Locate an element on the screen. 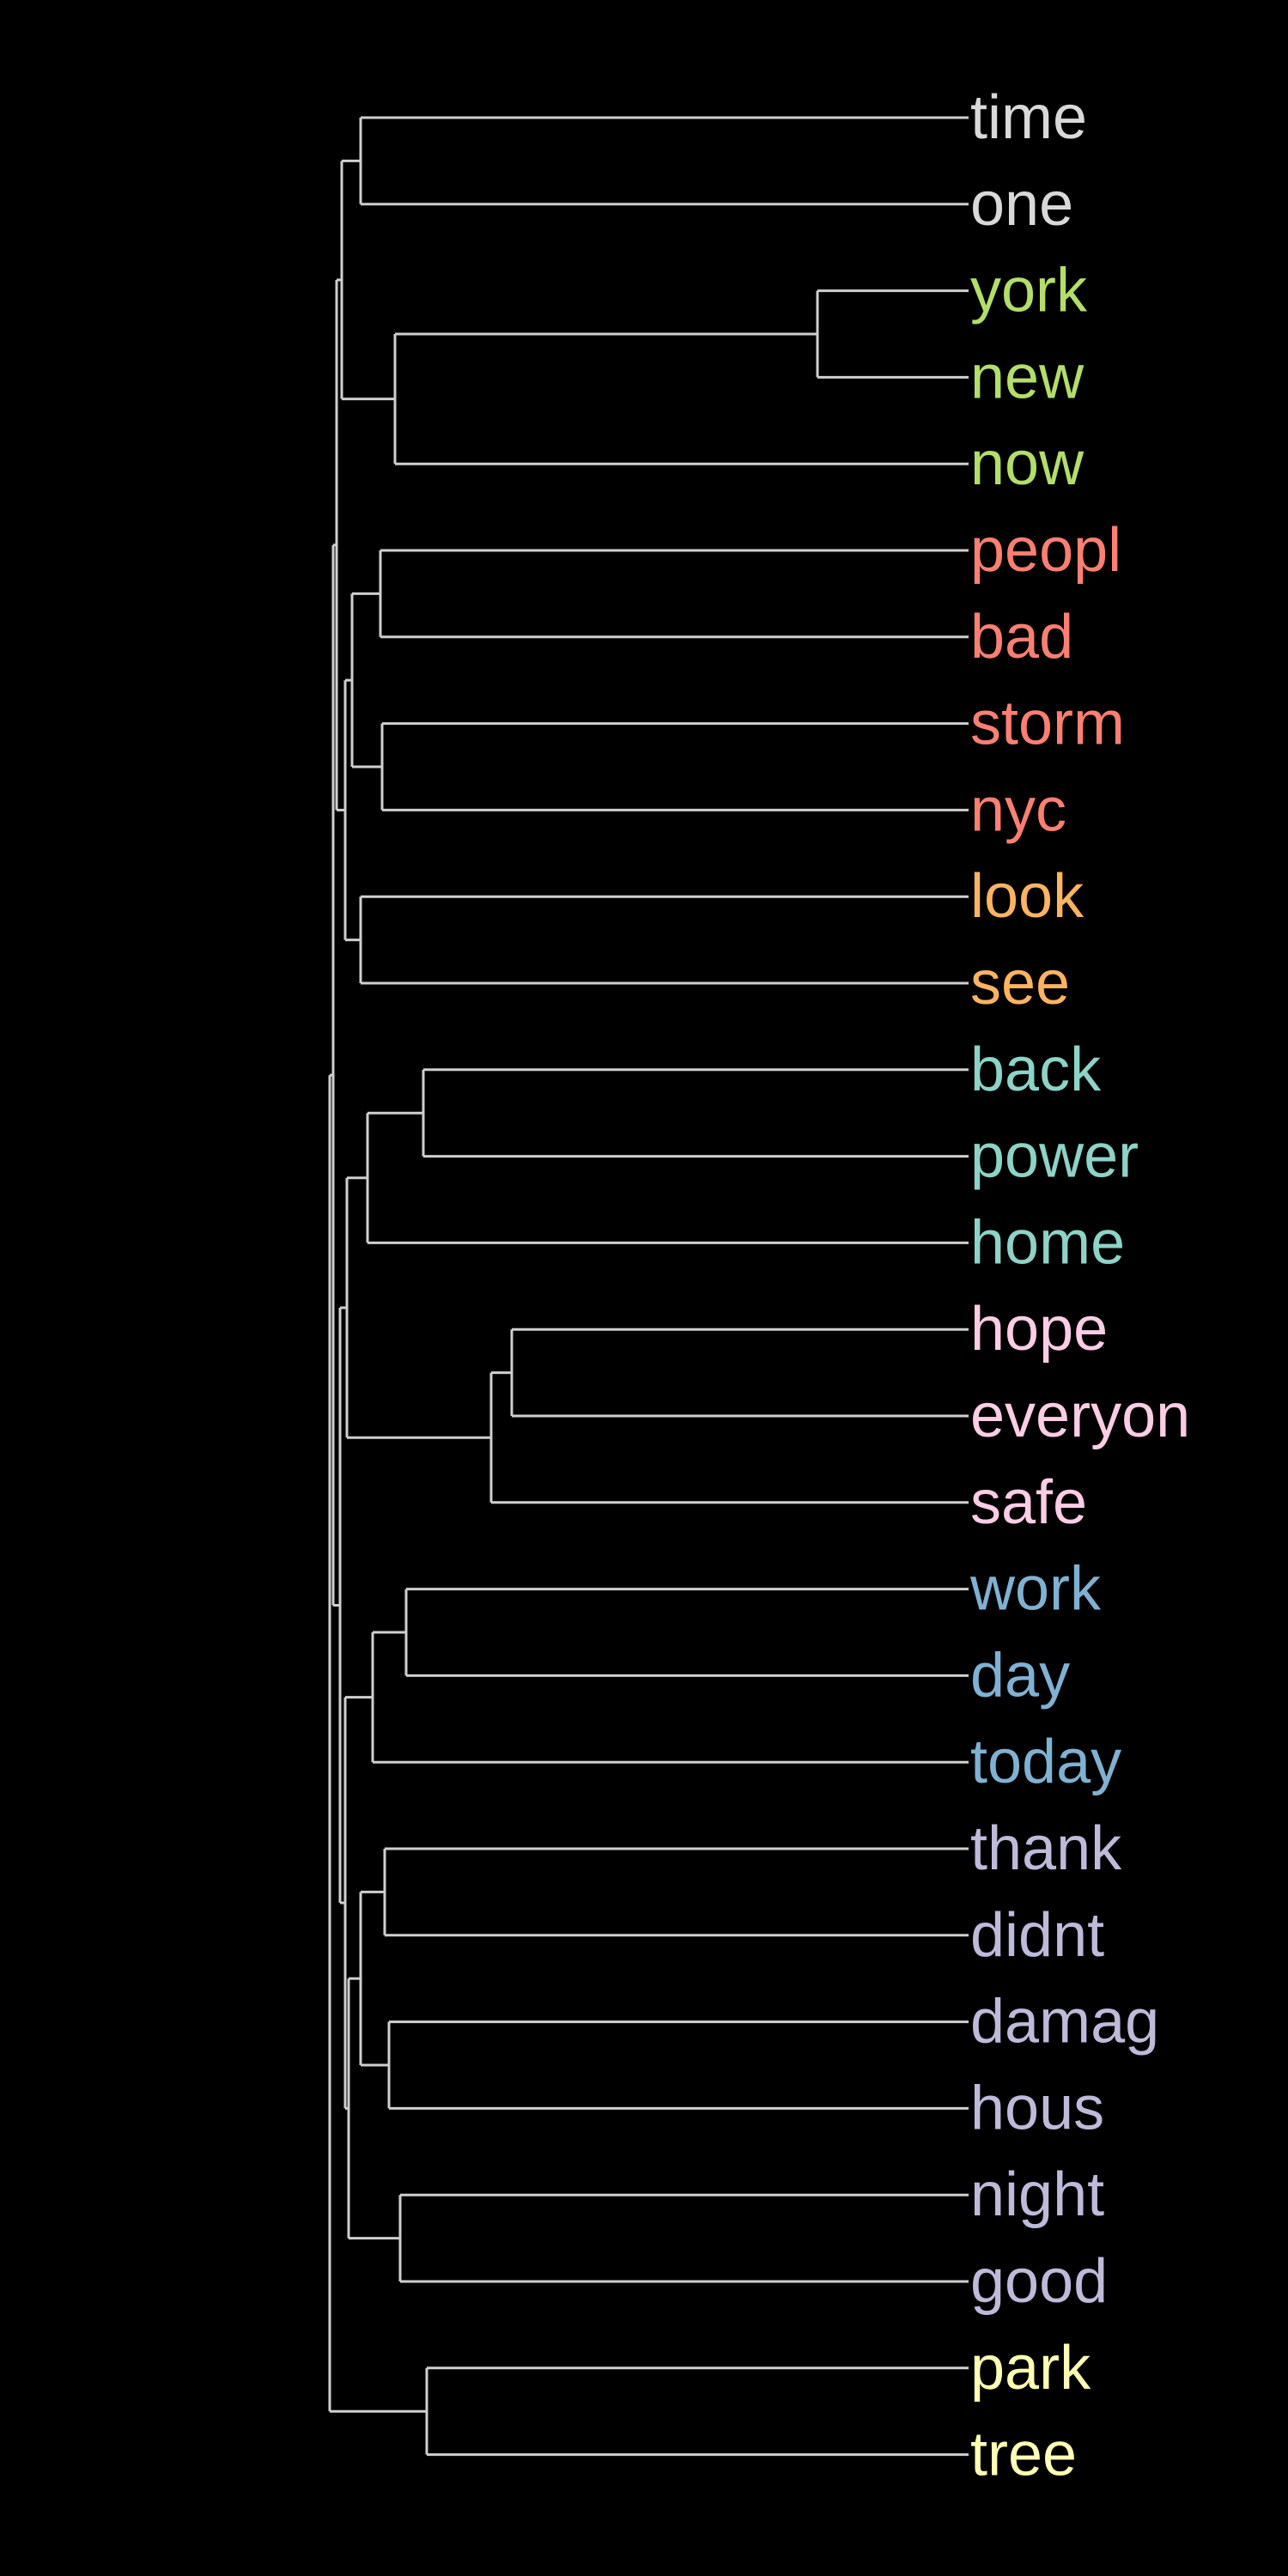  leaf-label-tree: tree is located at coordinates (1024, 2455).